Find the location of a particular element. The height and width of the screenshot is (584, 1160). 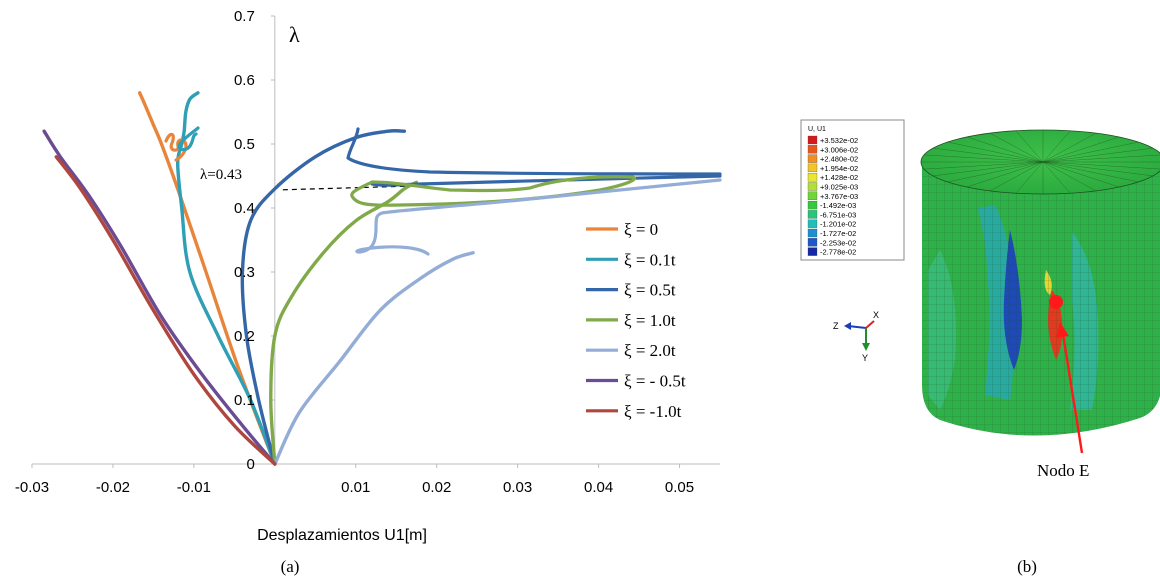

contour-value: +3.006e-02 is located at coordinates (839, 149).